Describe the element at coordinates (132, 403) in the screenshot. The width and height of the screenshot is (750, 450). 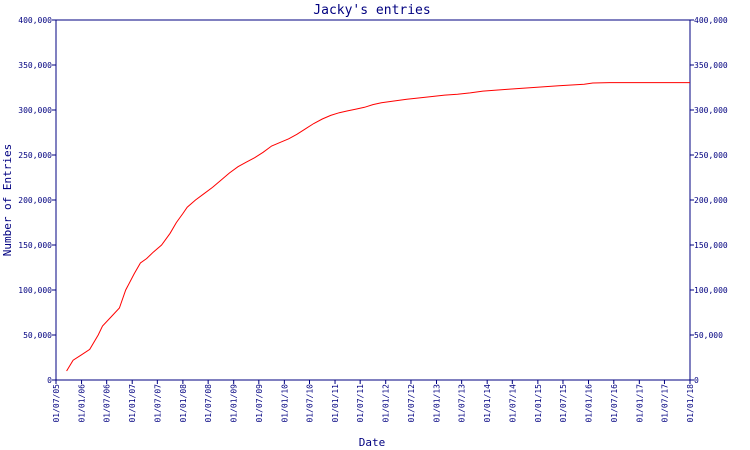
I see `x-tick-label: 01/01/07` at that location.